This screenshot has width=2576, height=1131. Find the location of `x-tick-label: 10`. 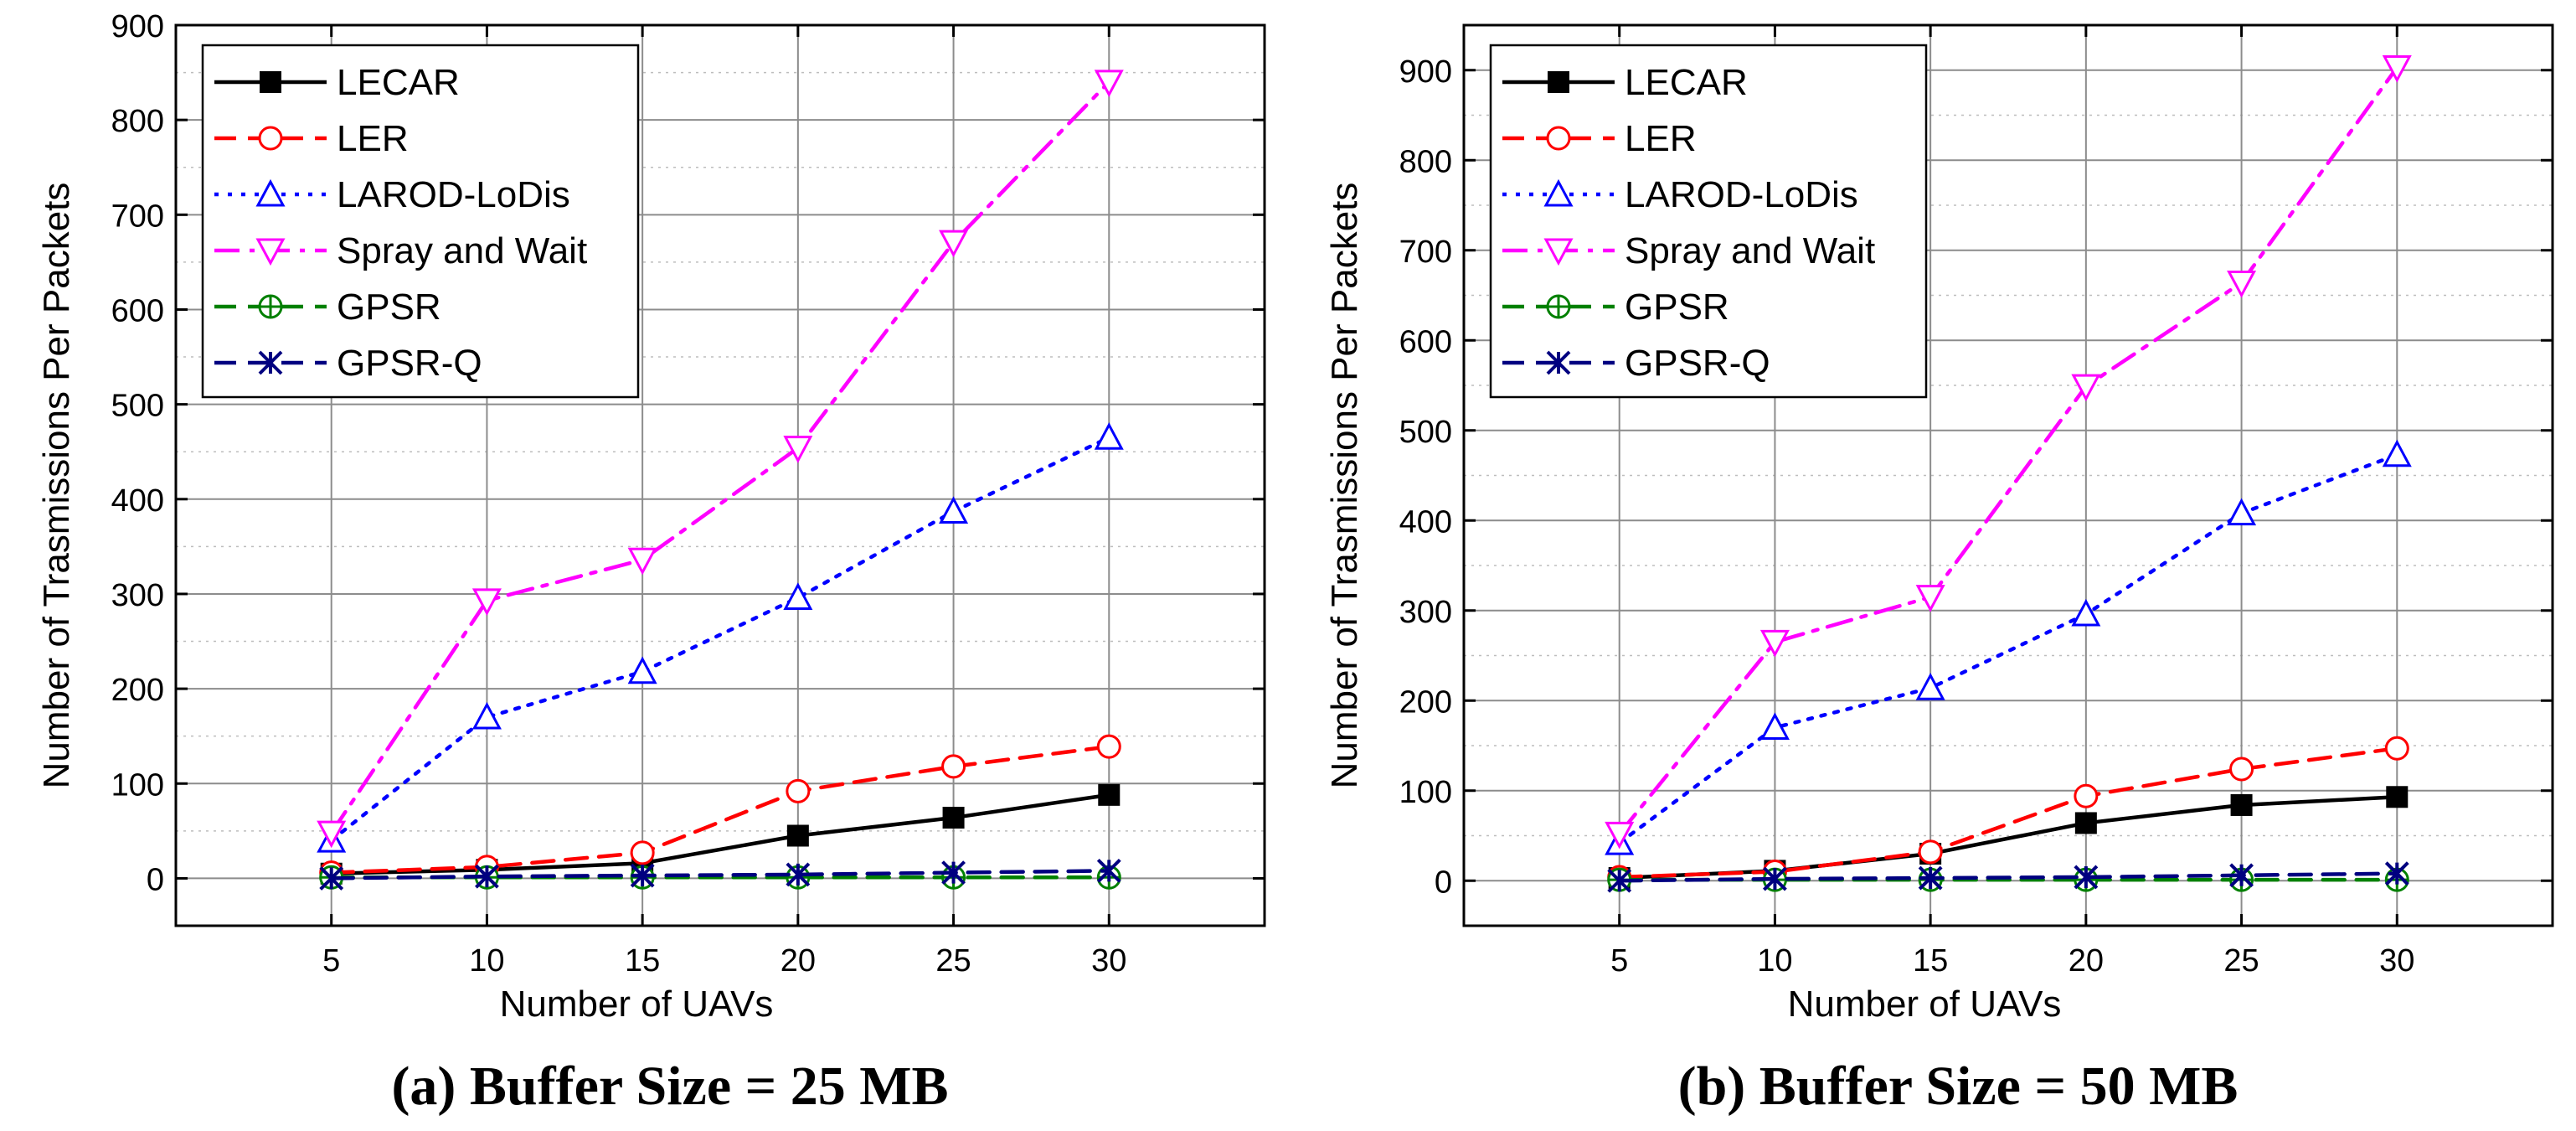

x-tick-label: 10 is located at coordinates (486, 961).